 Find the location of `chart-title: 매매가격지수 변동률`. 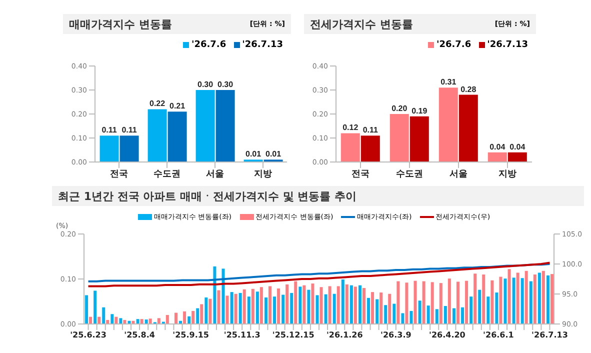

chart-title: 매매가격지수 변동률 is located at coordinates (120, 24).